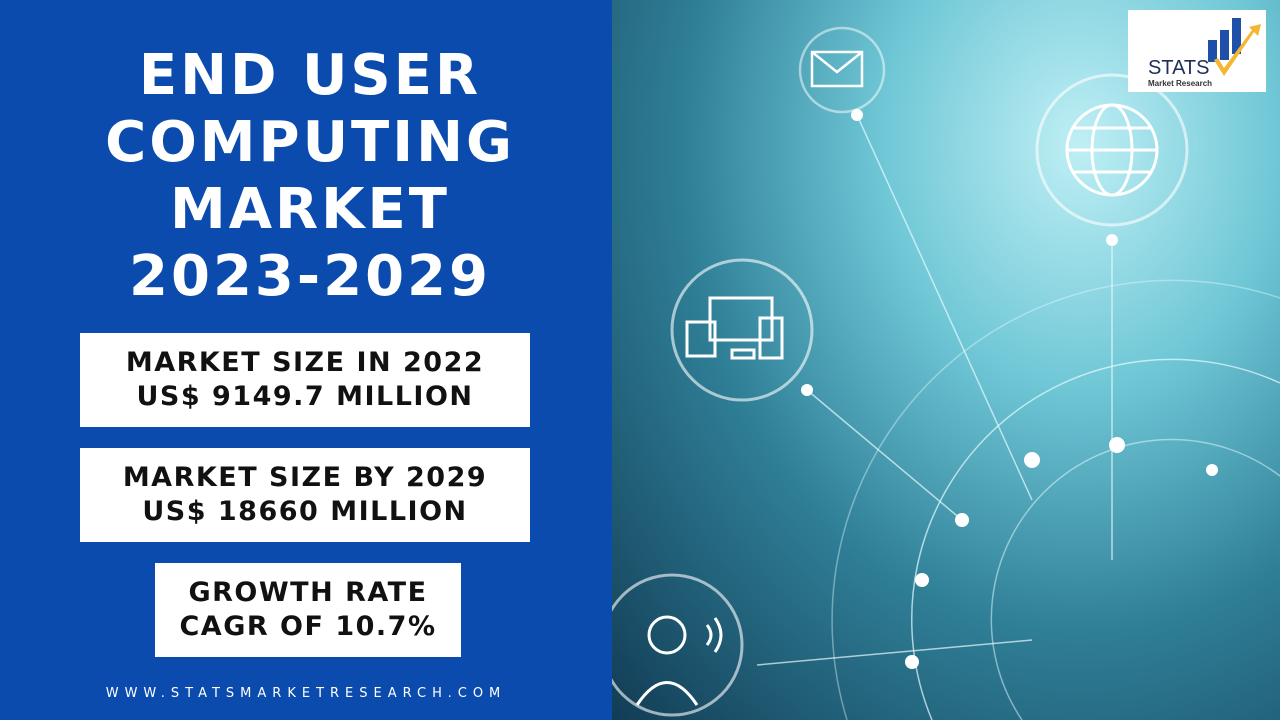 Image resolution: width=1280 pixels, height=720 pixels. Describe the element at coordinates (305, 495) in the screenshot. I see `market-size-2029-box: MARKET SIZE BY 2029 US$ 18660 MILLION` at that location.